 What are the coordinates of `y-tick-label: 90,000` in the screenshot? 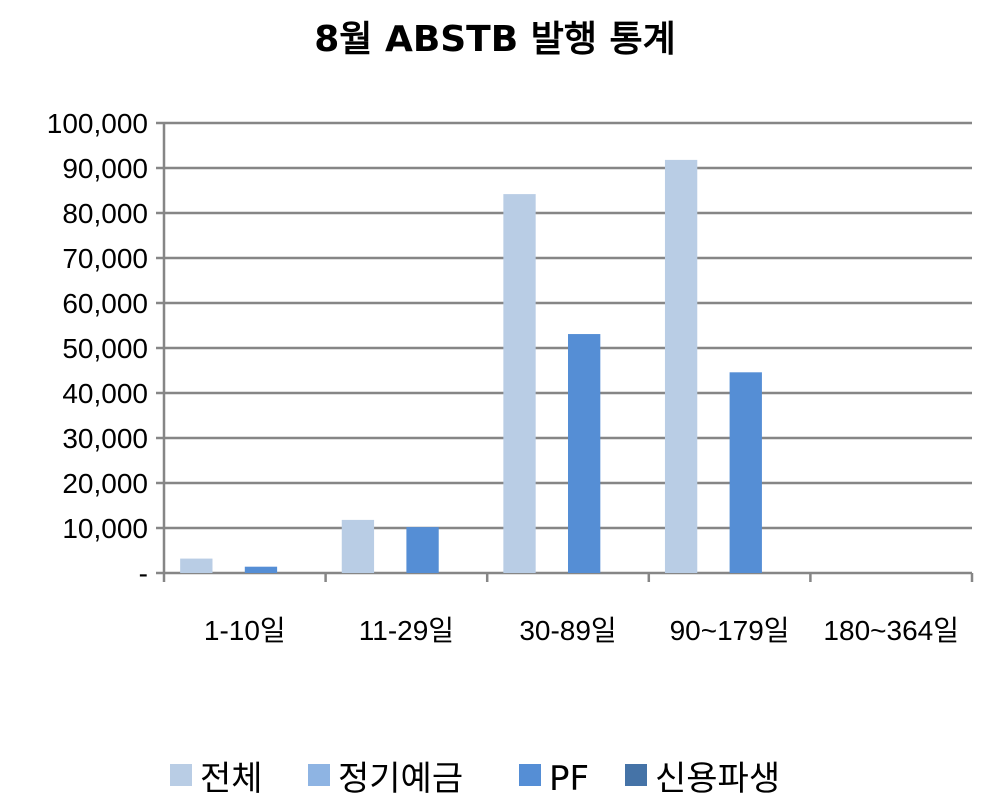 It's located at (105, 168).